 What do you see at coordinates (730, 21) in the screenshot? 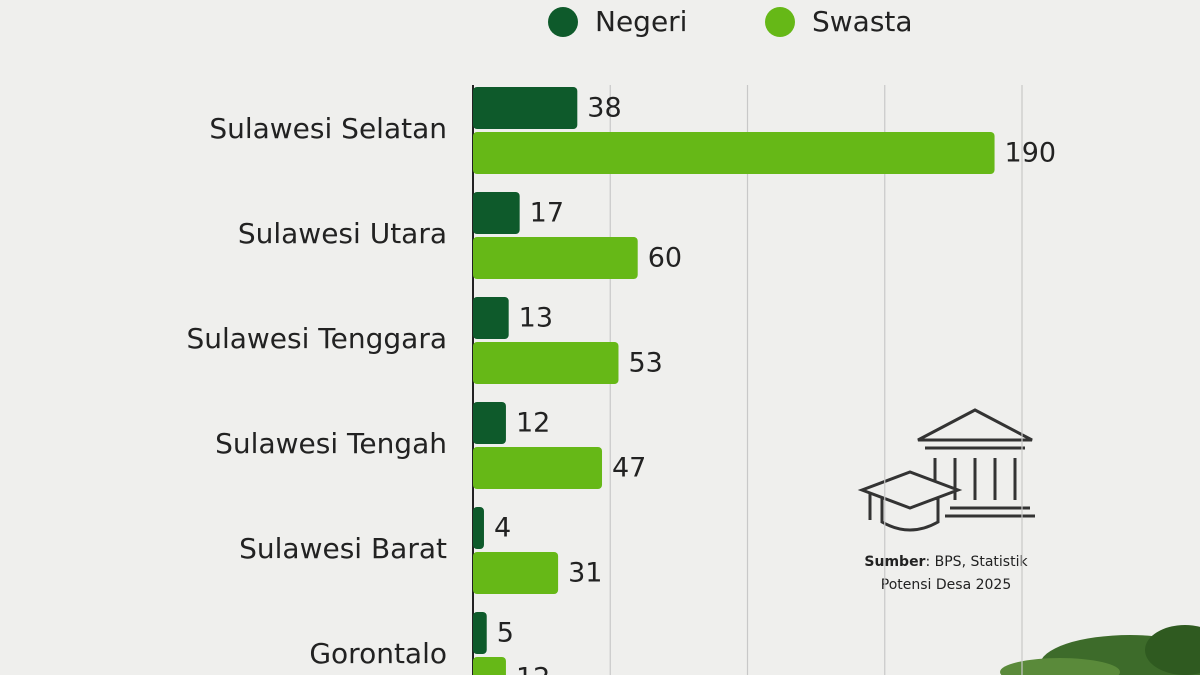
I see `legend: Negeri Swasta` at bounding box center [730, 21].